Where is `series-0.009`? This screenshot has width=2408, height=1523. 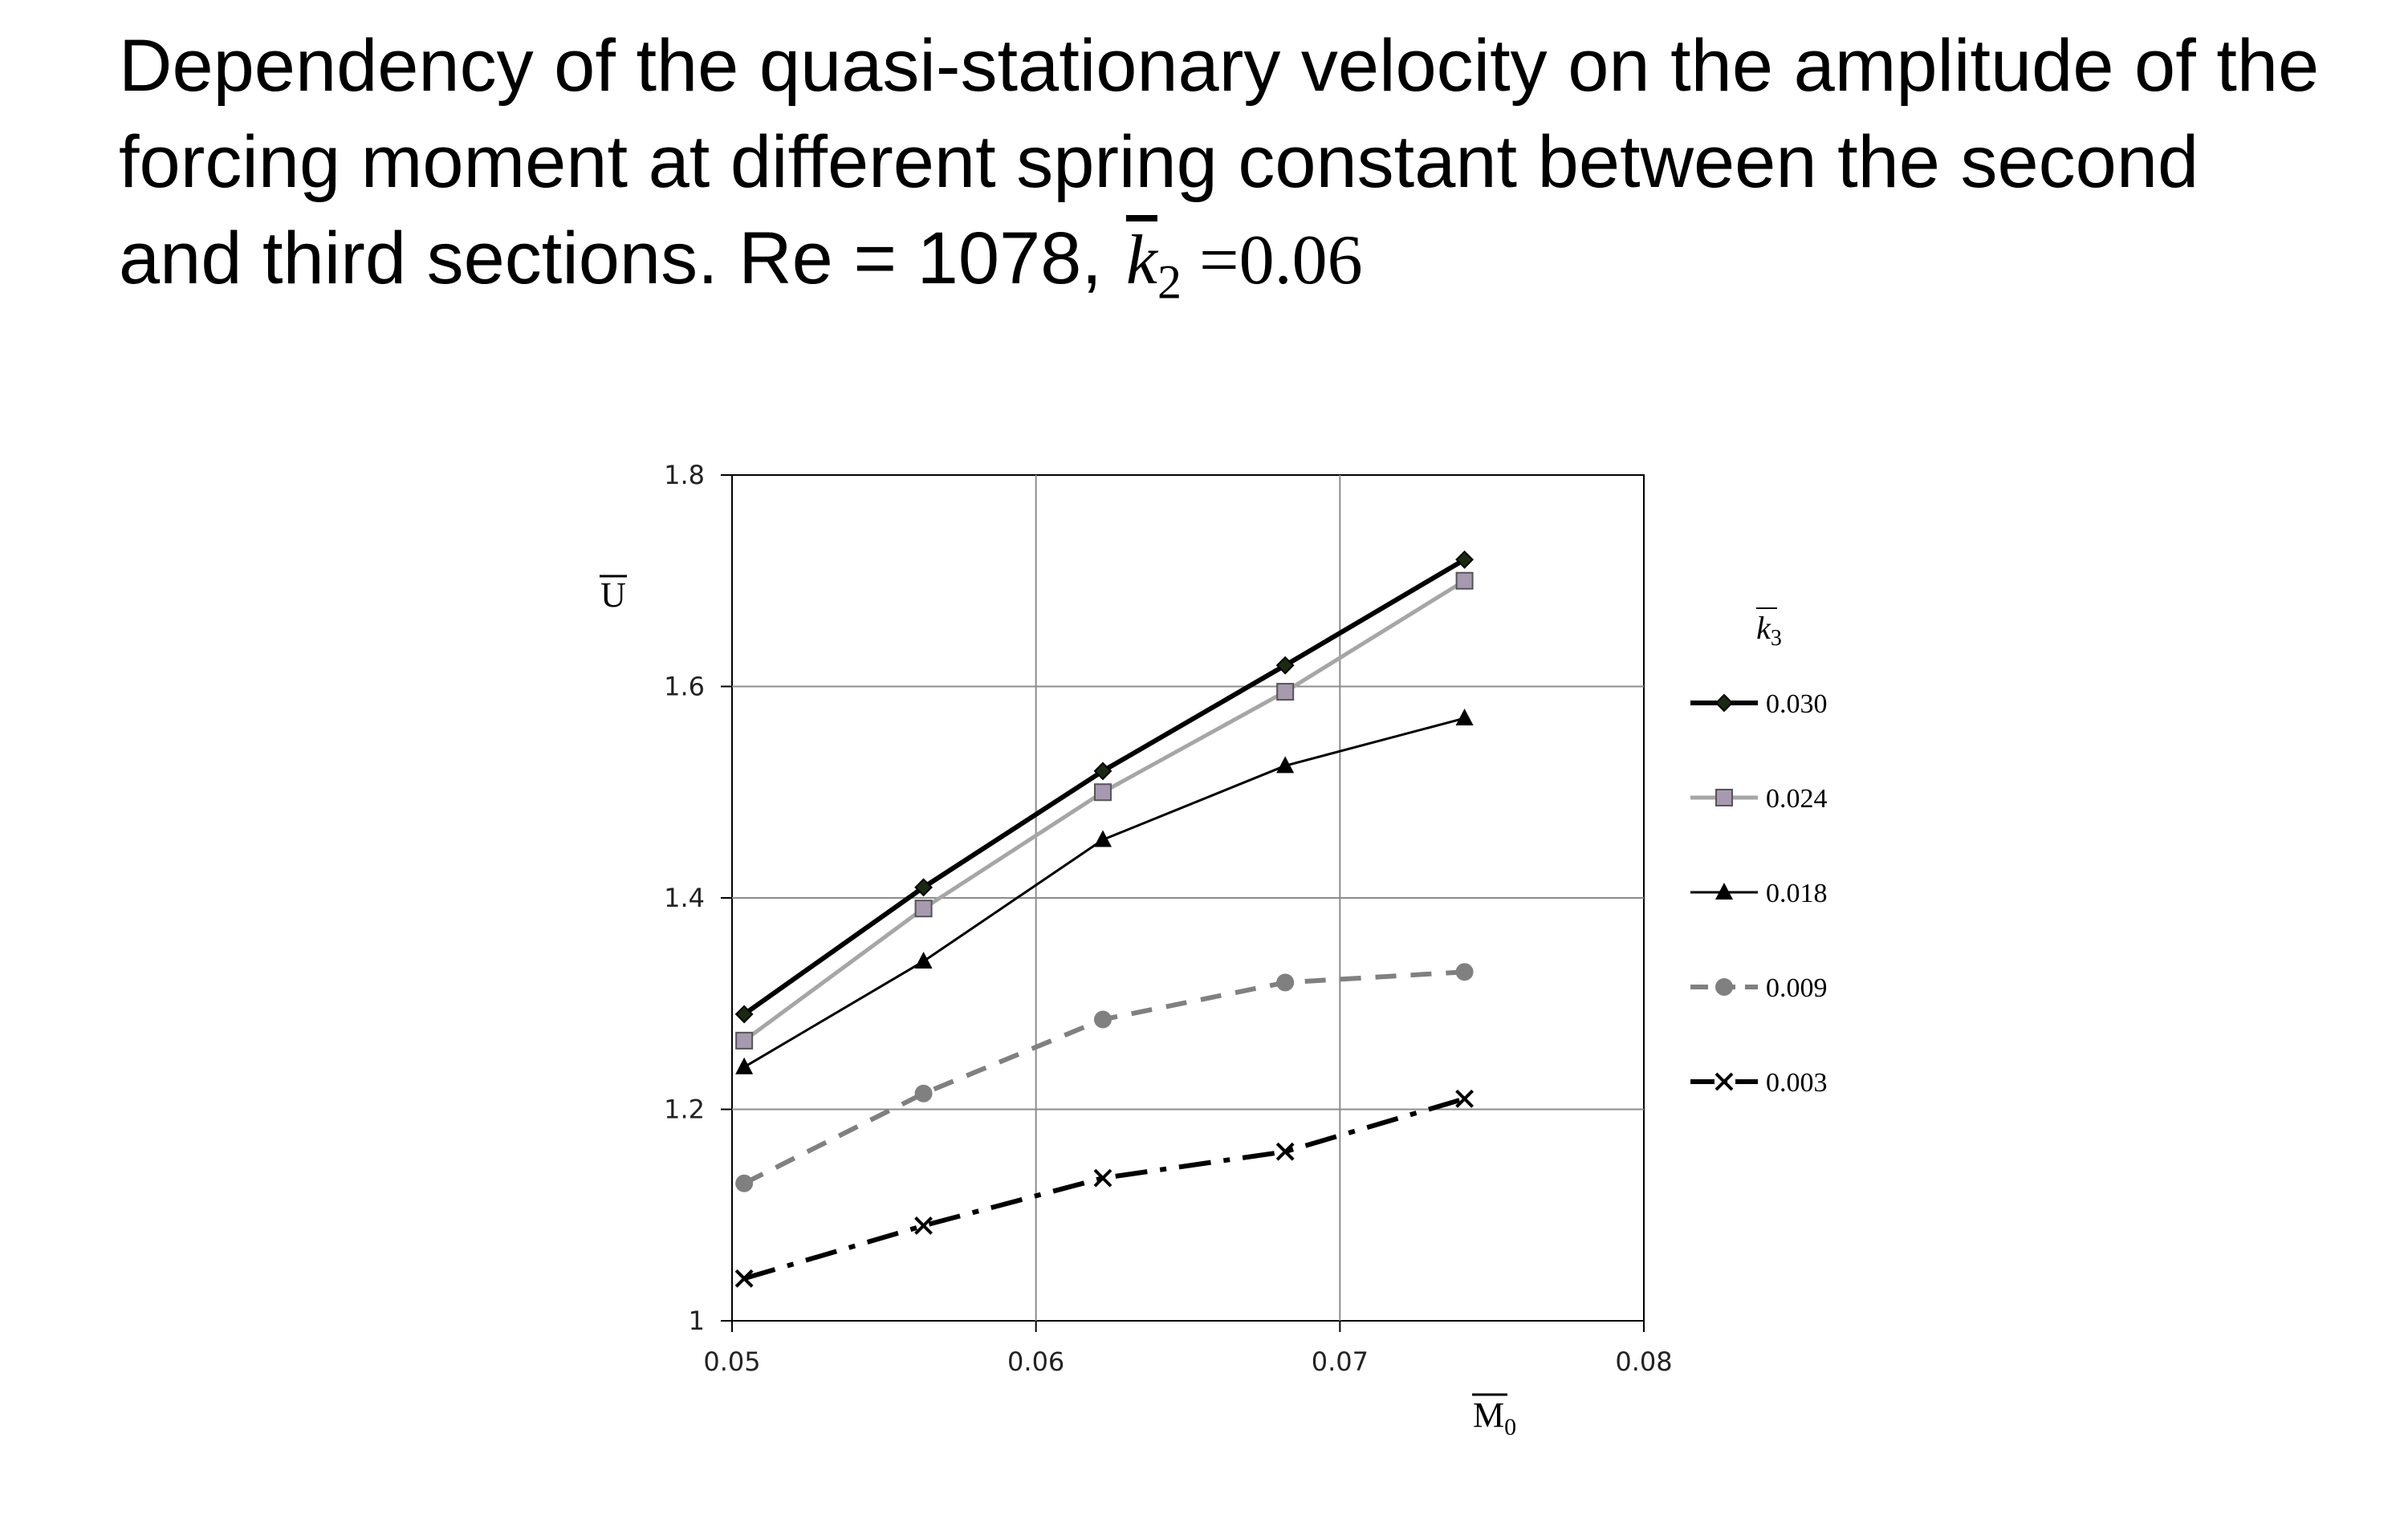
series-0.009 is located at coordinates (1104, 1077).